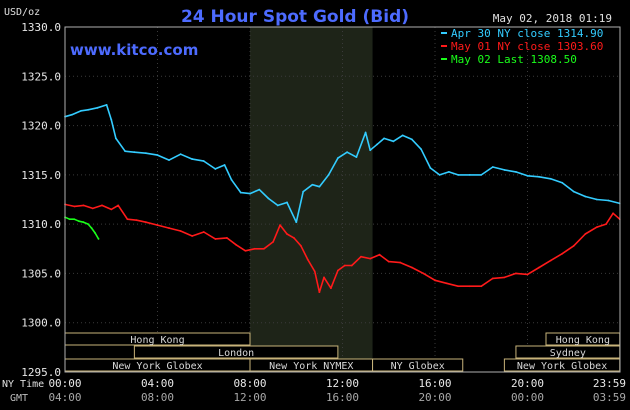 The image size is (630, 410). Describe the element at coordinates (41, 372) in the screenshot. I see `y-tick-label: 1295.0` at that location.